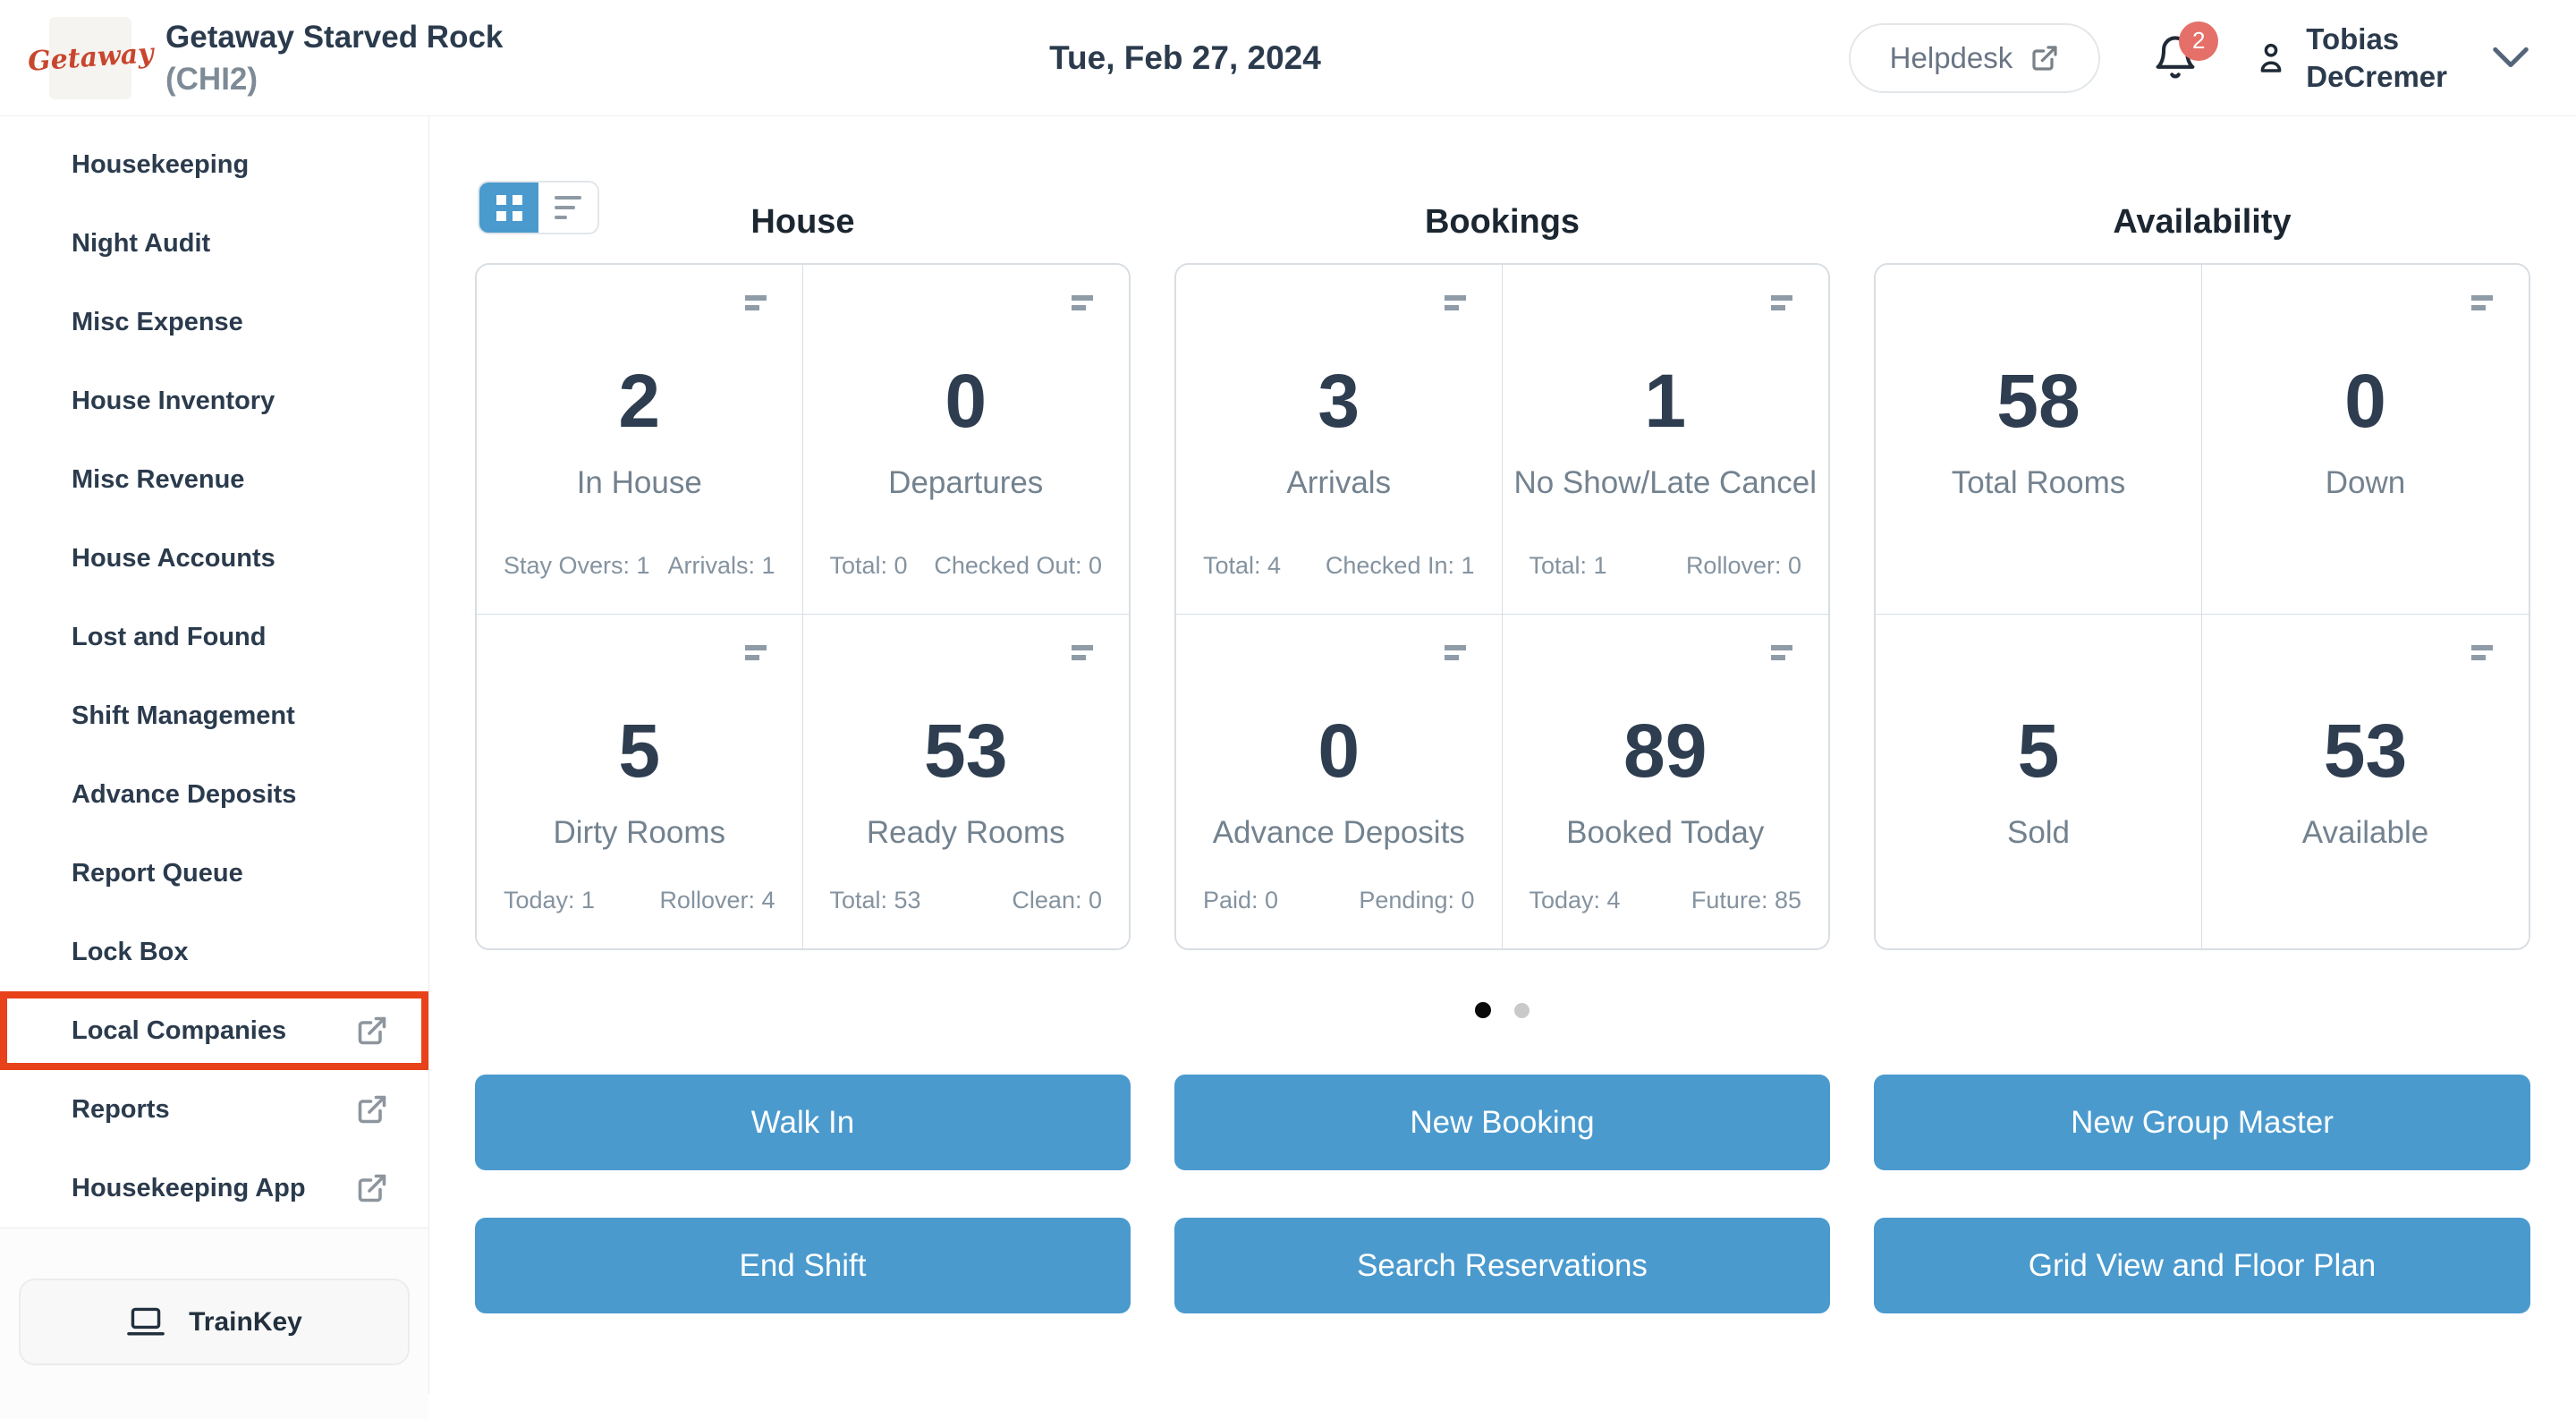  What do you see at coordinates (1666, 833) in the screenshot?
I see `stat-label: Booked Today` at bounding box center [1666, 833].